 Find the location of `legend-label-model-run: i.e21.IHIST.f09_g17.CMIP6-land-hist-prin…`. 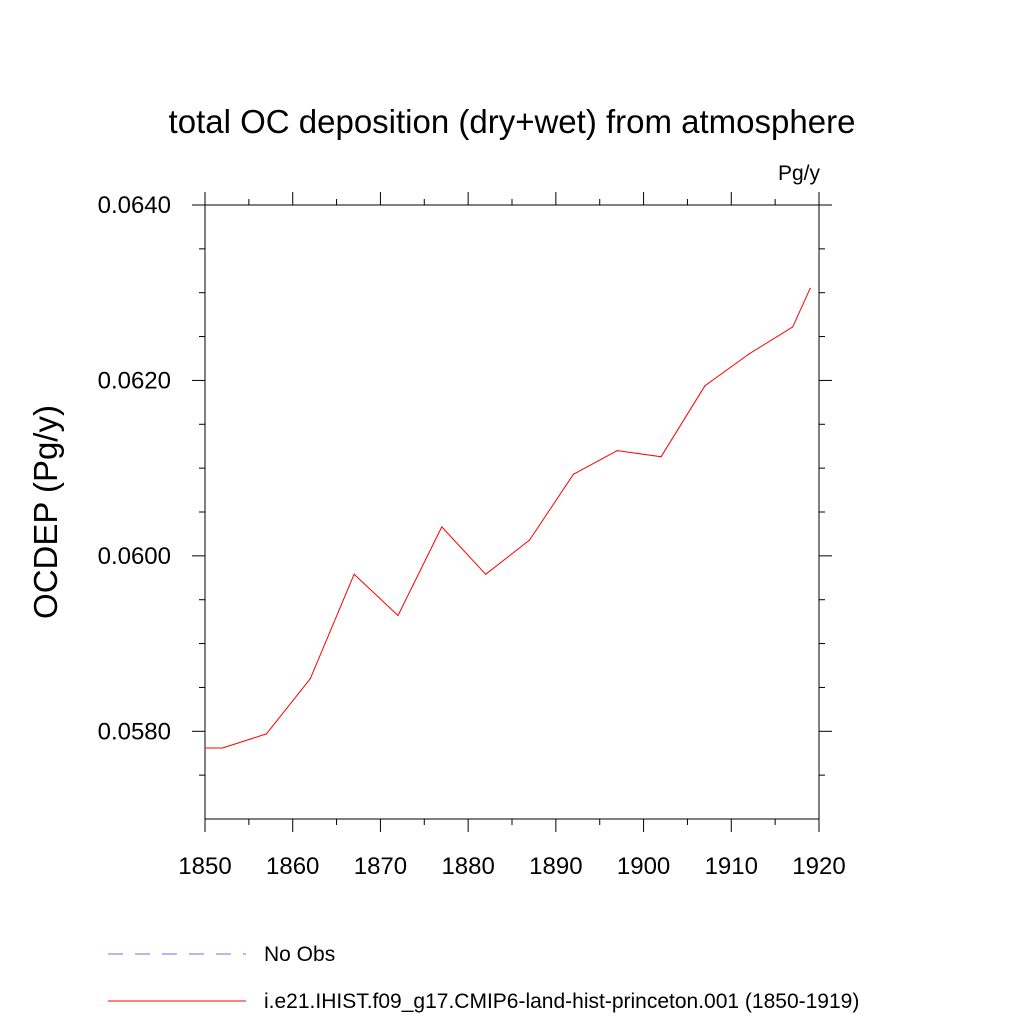

legend-label-model-run: i.e21.IHIST.f09_g17.CMIP6-land-hist-prin… is located at coordinates (561, 1001).